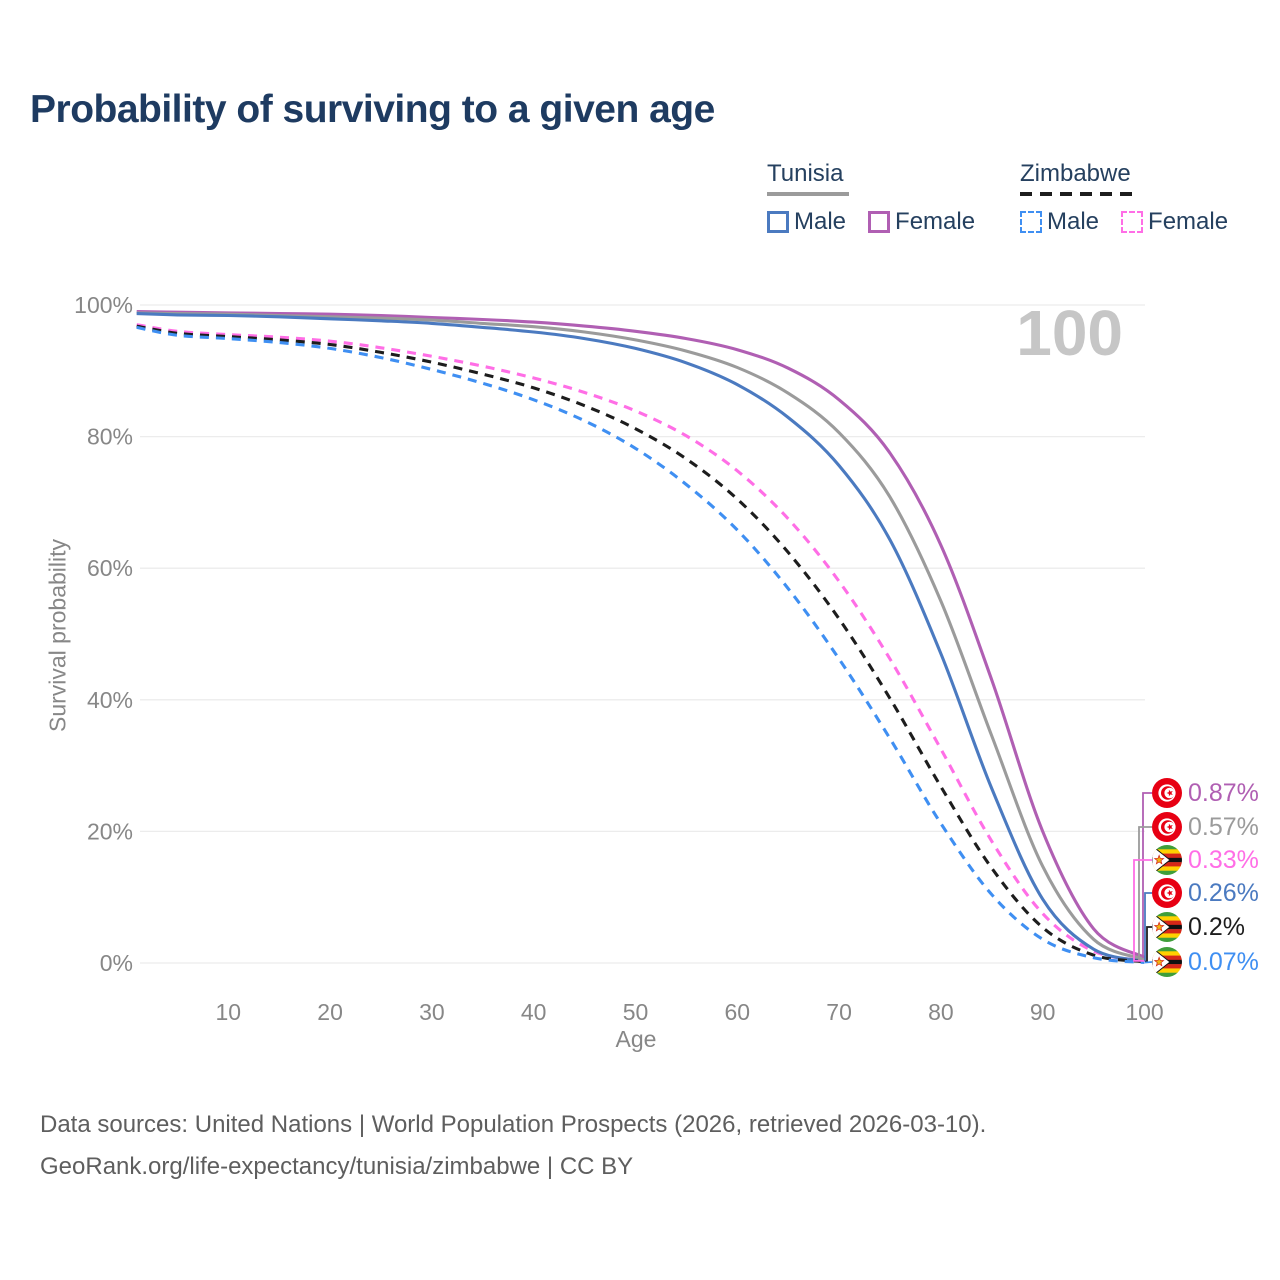  Describe the element at coordinates (1073, 221) in the screenshot. I see `legend-label-zimbabwe-male: Male` at that location.